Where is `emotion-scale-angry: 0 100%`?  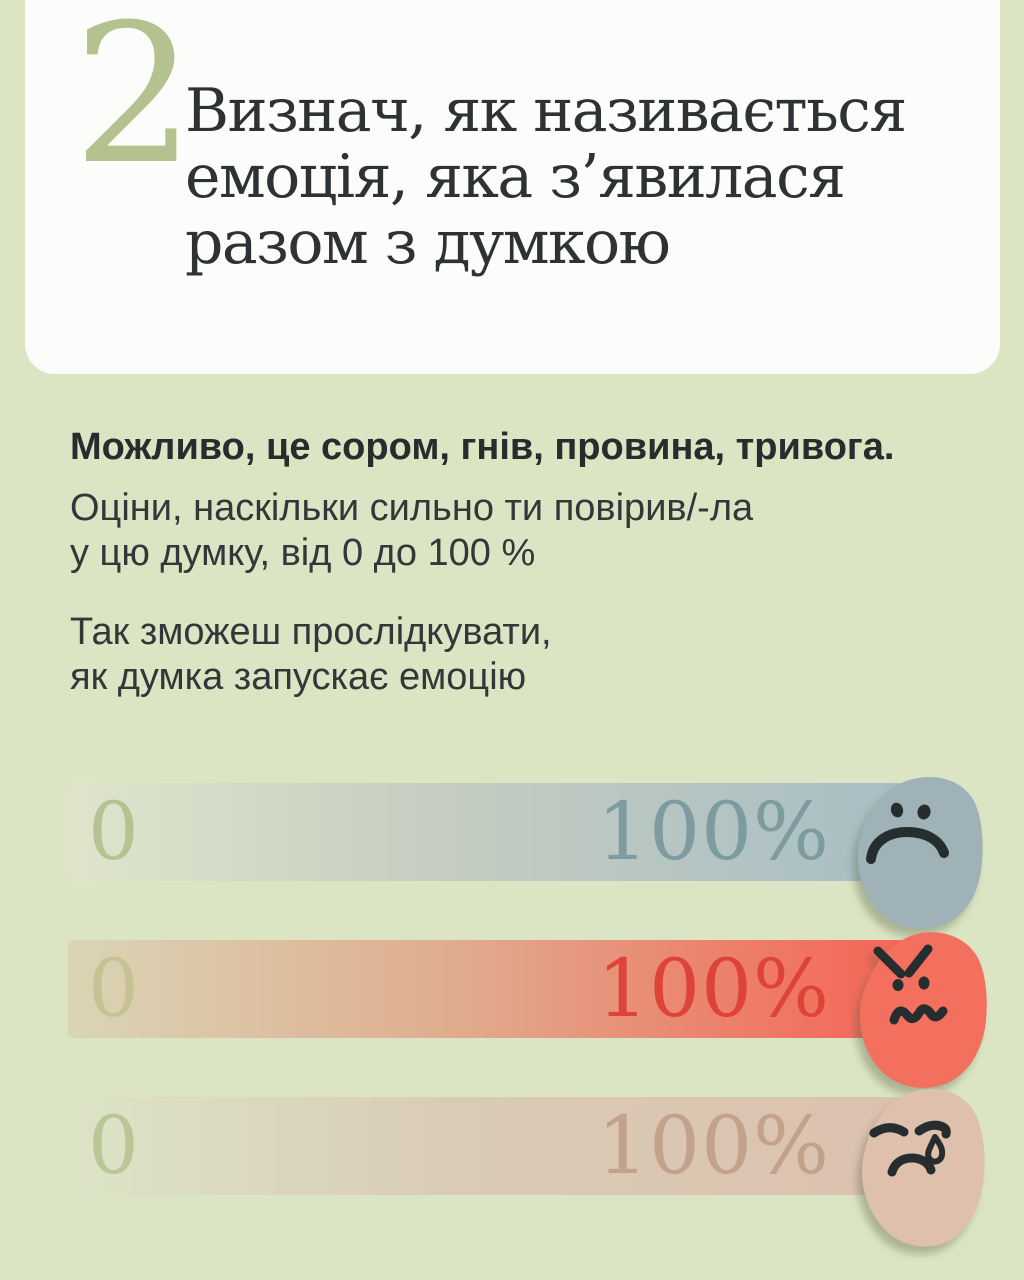 emotion-scale-angry: 0 100% is located at coordinates (512, 1010).